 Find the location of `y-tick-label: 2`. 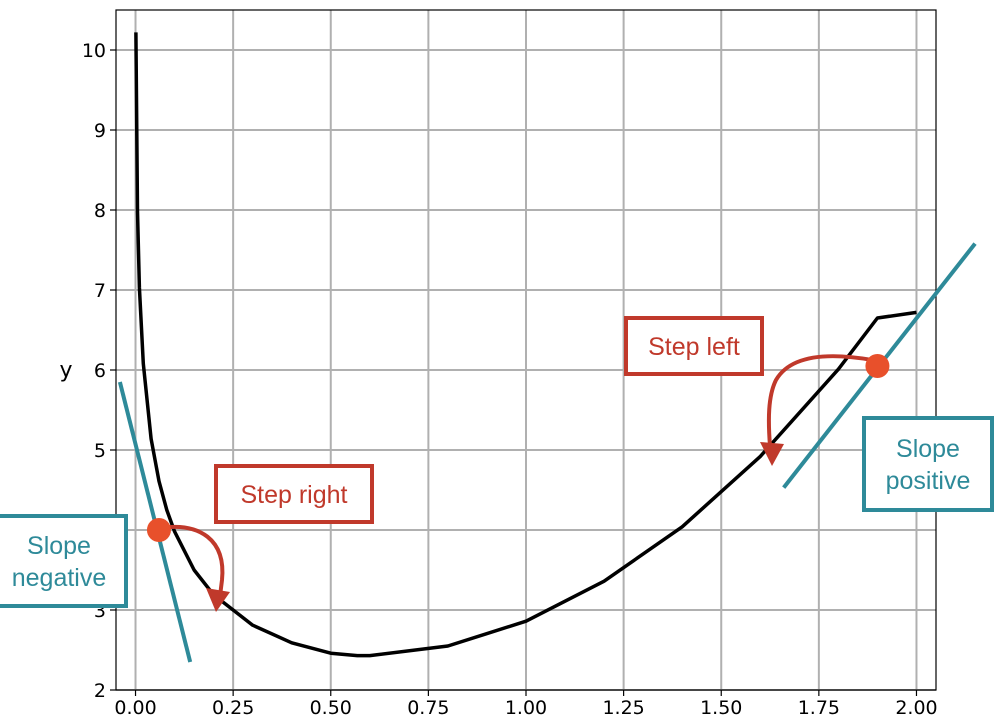

y-tick-label: 2 is located at coordinates (100, 691).